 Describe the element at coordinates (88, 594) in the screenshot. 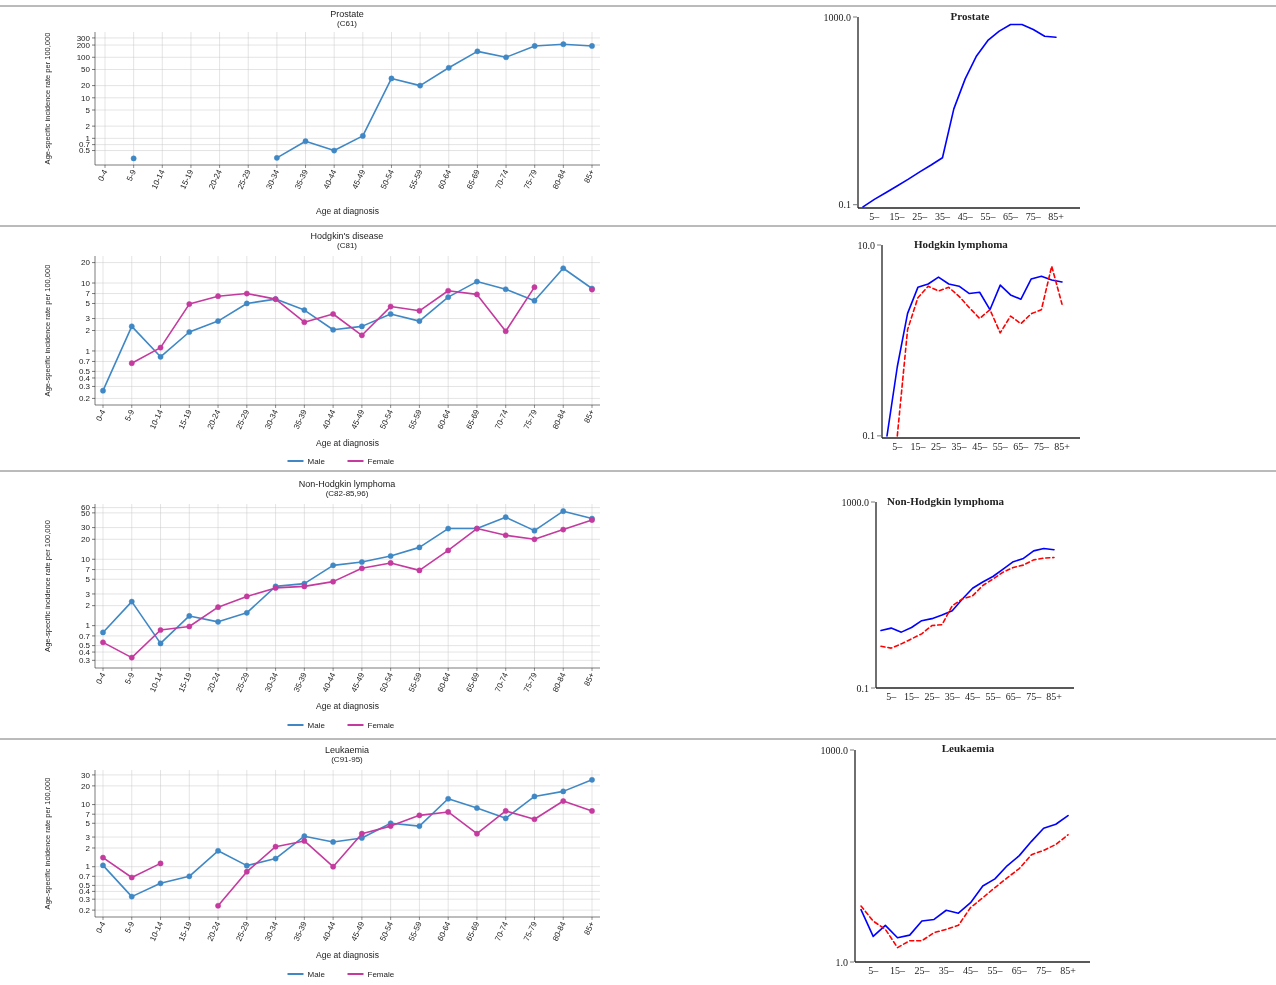

I see `y-tick-label: 3` at that location.